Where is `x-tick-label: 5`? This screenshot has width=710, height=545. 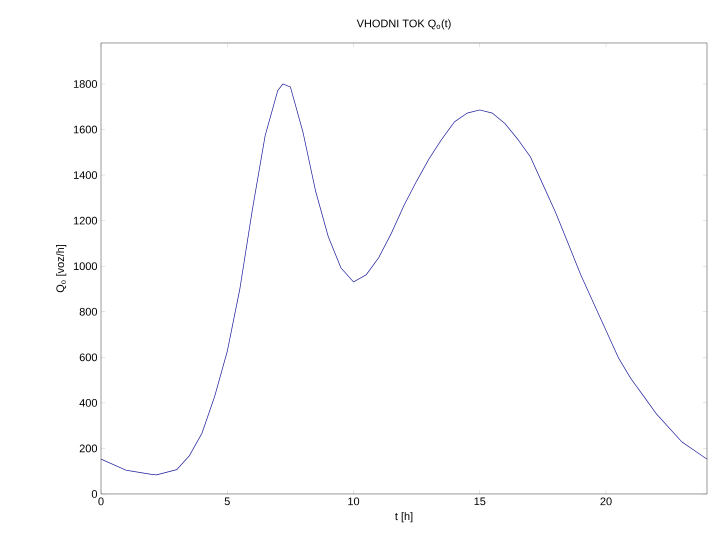 x-tick-label: 5 is located at coordinates (227, 502).